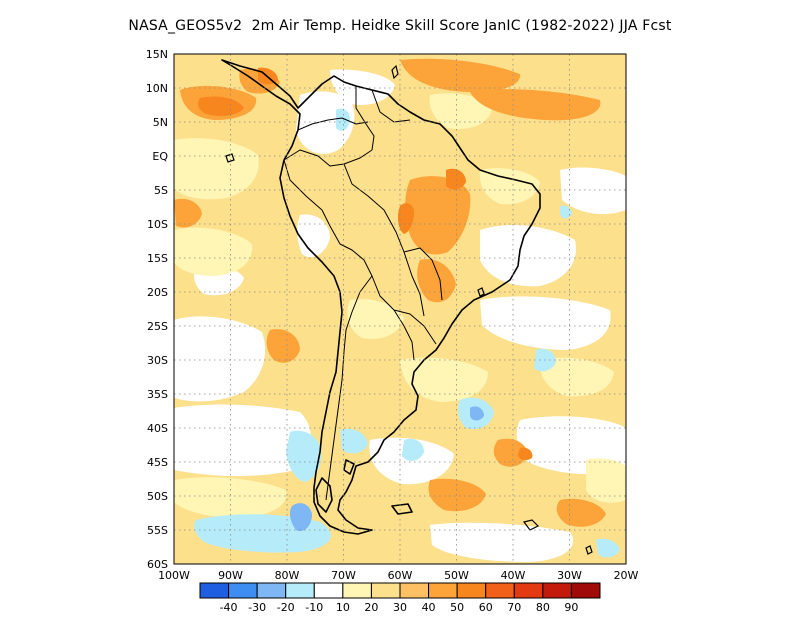 Image resolution: width=800 pixels, height=618 pixels. I want to click on colorbar-label: 20, so click(371, 607).